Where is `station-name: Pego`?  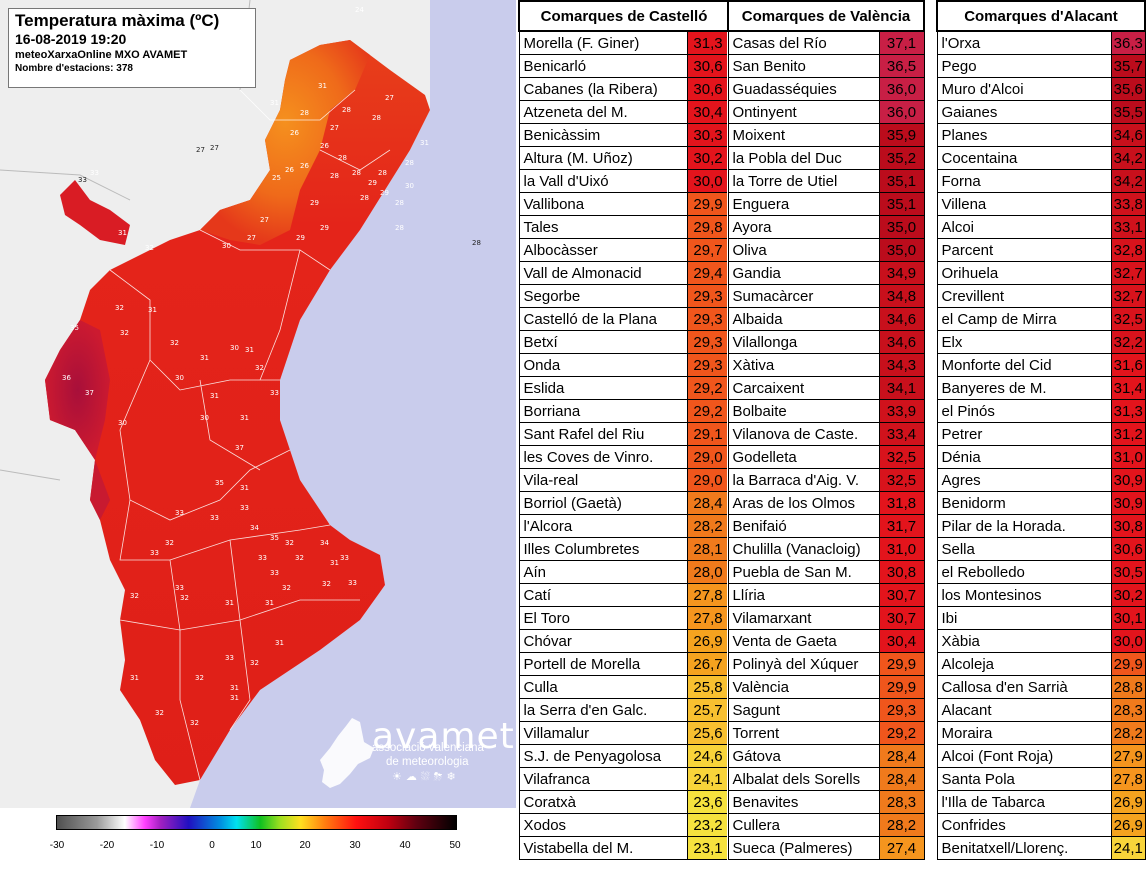
station-name: Pego is located at coordinates (1024, 66).